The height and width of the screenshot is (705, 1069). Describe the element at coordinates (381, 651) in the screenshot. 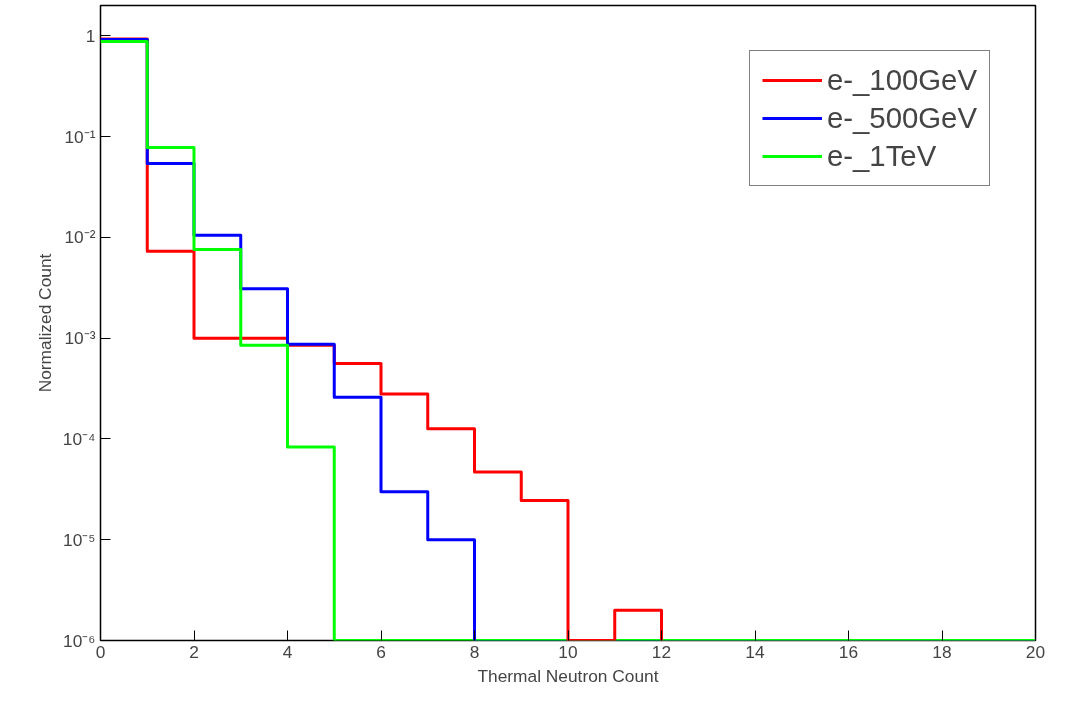

I see `x-tick-label: 6` at that location.